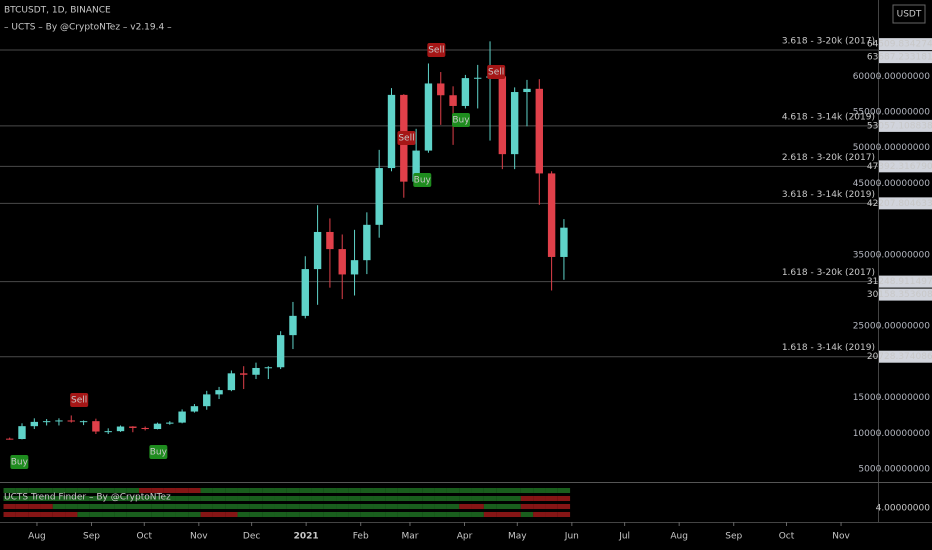  Describe the element at coordinates (899, 357) in the screenshot. I see `level-badge-label: 20728.37408678` at that location.